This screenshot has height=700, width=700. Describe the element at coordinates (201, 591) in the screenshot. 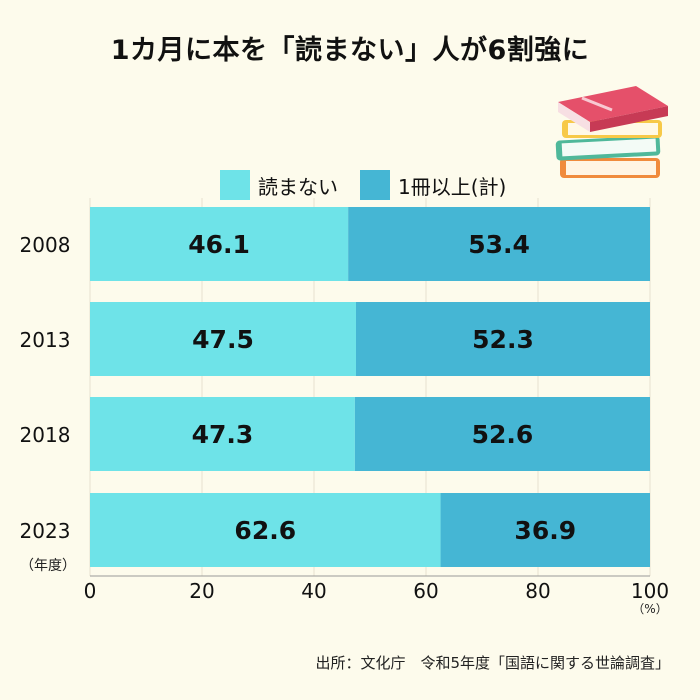

I see `x-tick-label-20: 20` at that location.